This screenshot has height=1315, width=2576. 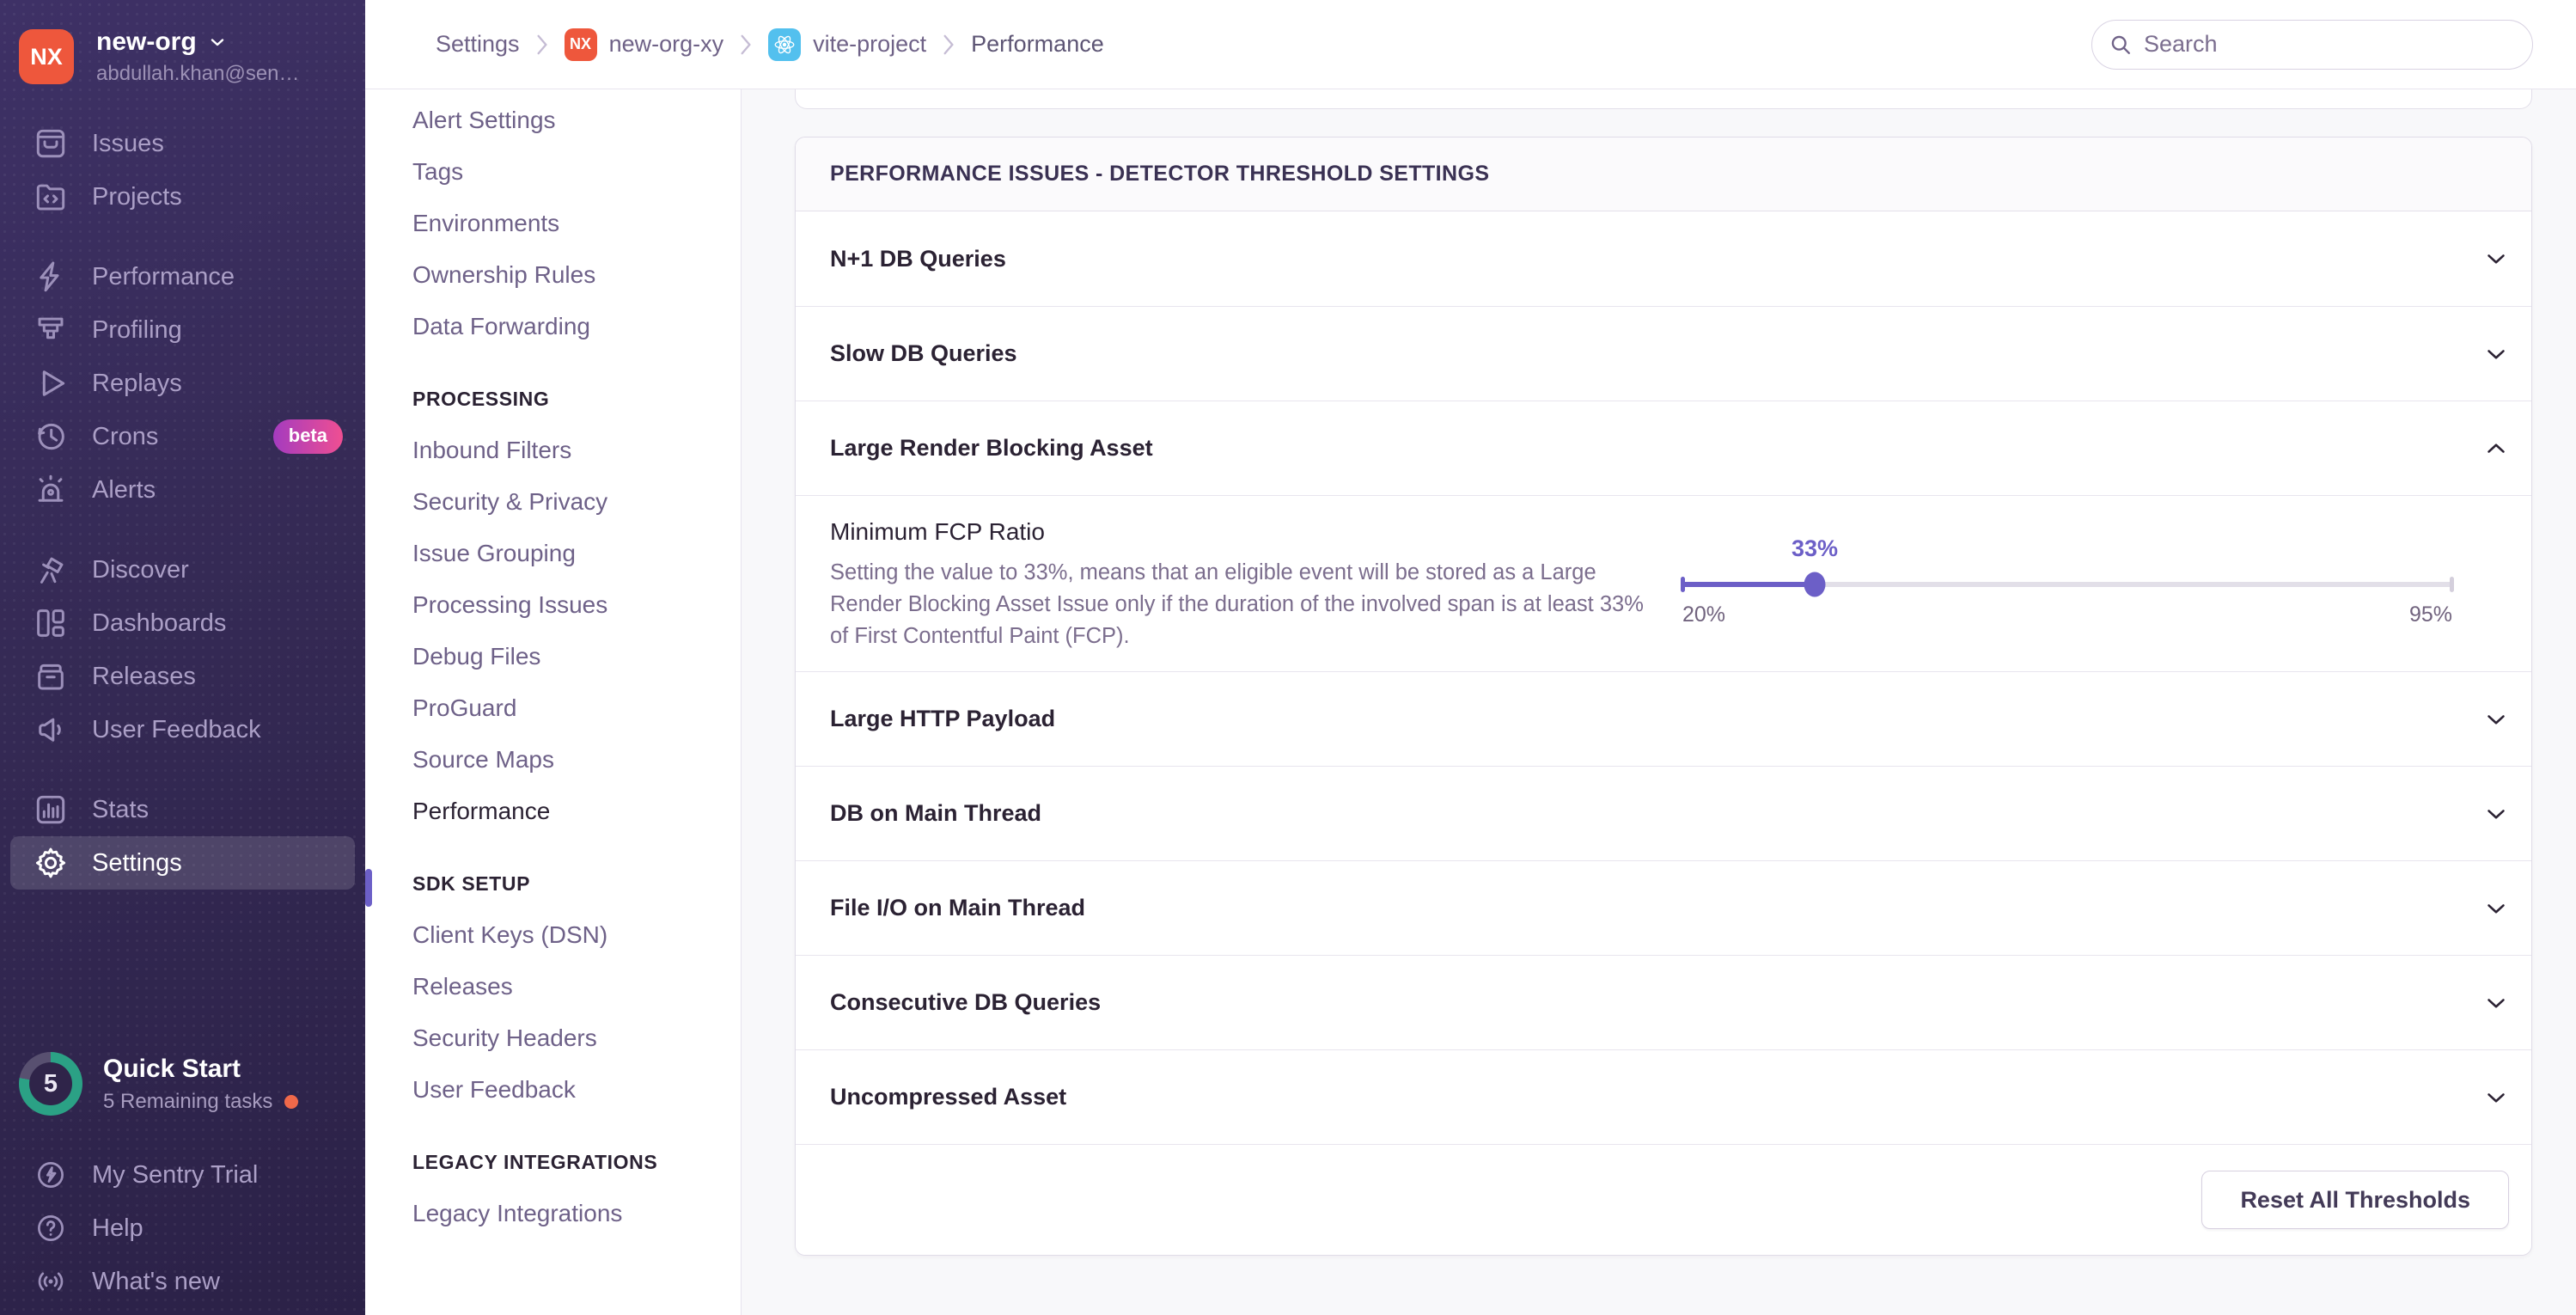 What do you see at coordinates (643, 44) in the screenshot?
I see `breadcrumb-org: NX new-org-xy` at bounding box center [643, 44].